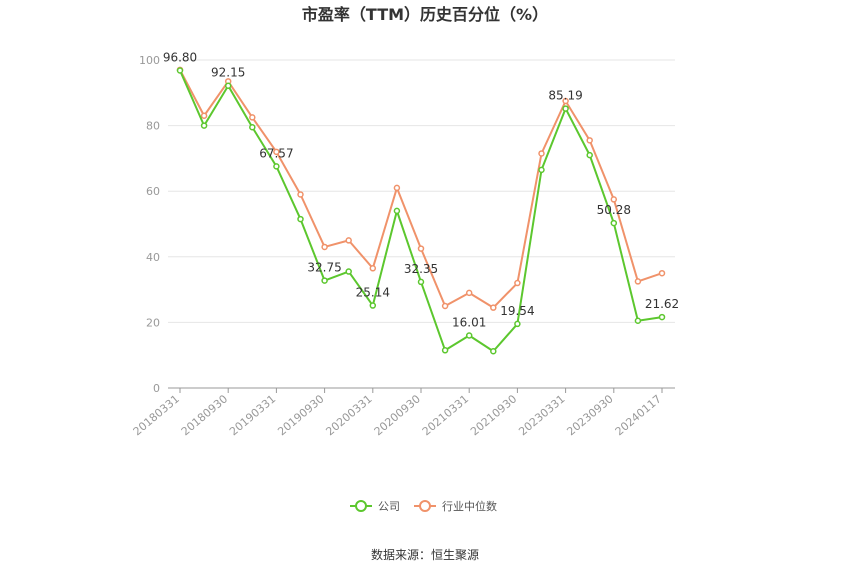 This screenshot has width=850, height=579. Describe the element at coordinates (389, 506) in the screenshot. I see `legend-company-label: 公司` at that location.